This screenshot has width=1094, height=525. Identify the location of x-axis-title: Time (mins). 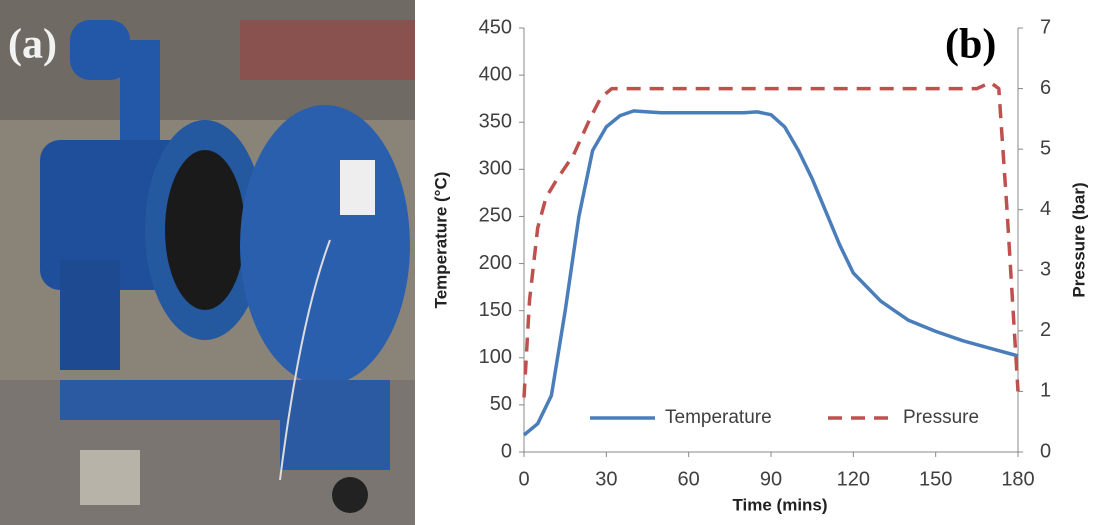
(779, 504).